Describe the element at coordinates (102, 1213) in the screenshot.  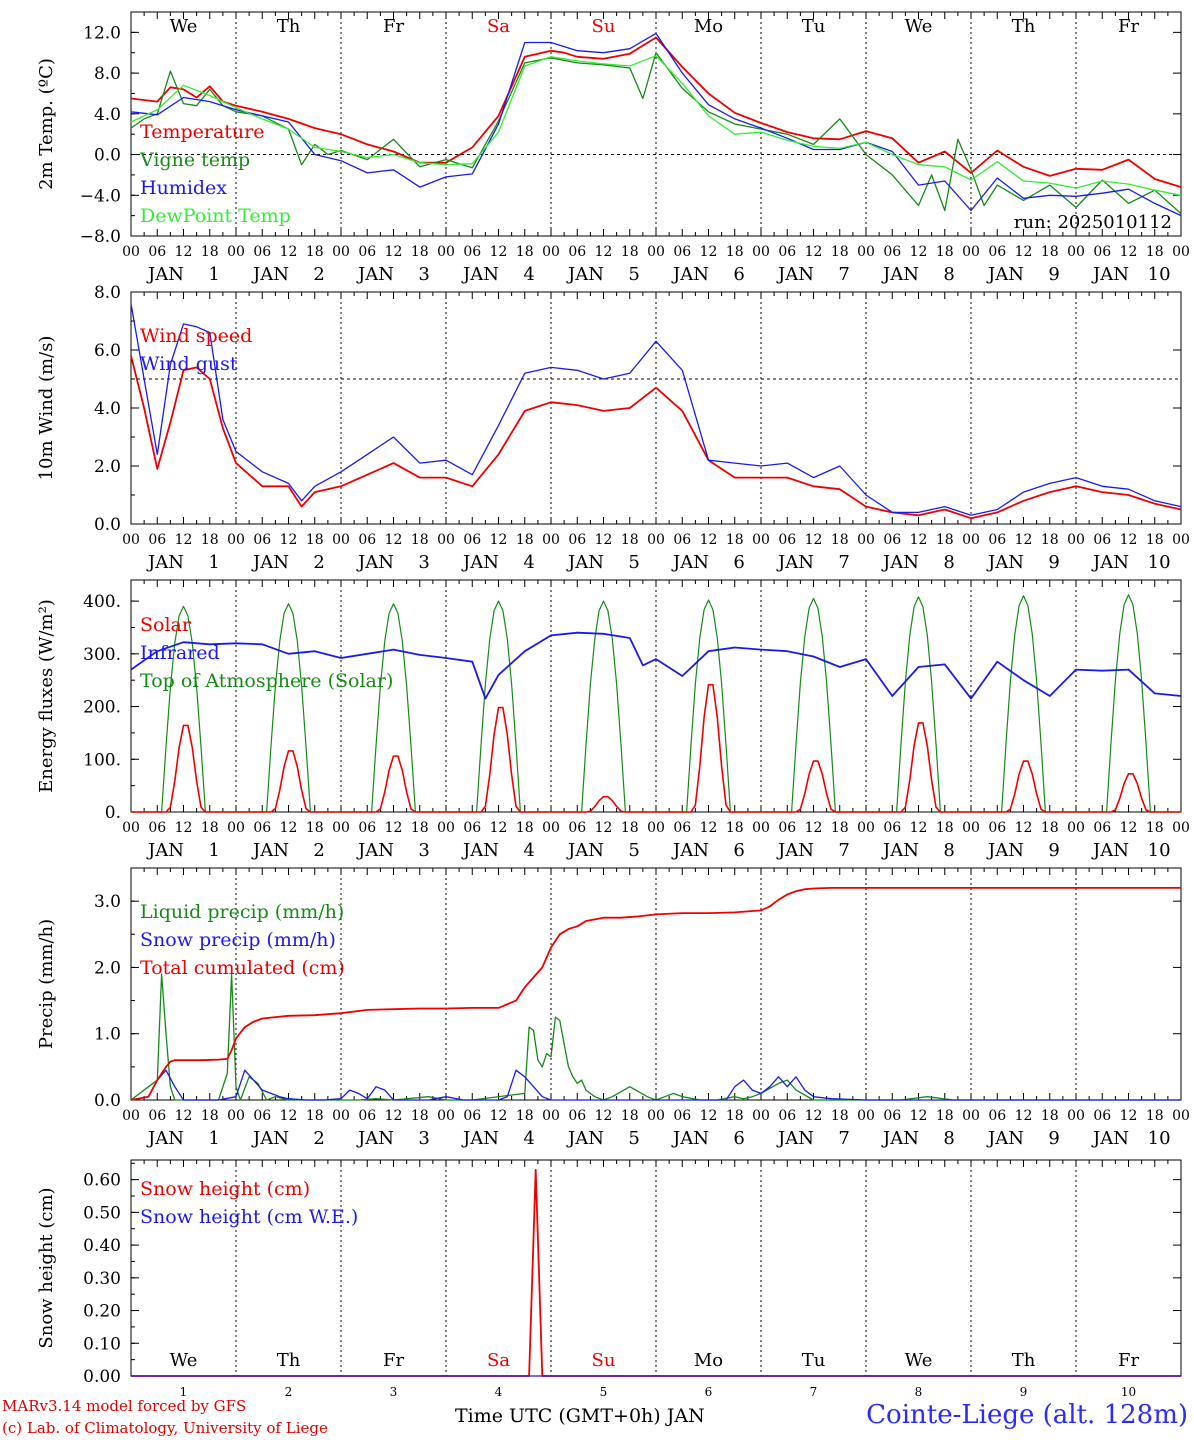
I see `y-tick-label: 0.50` at that location.